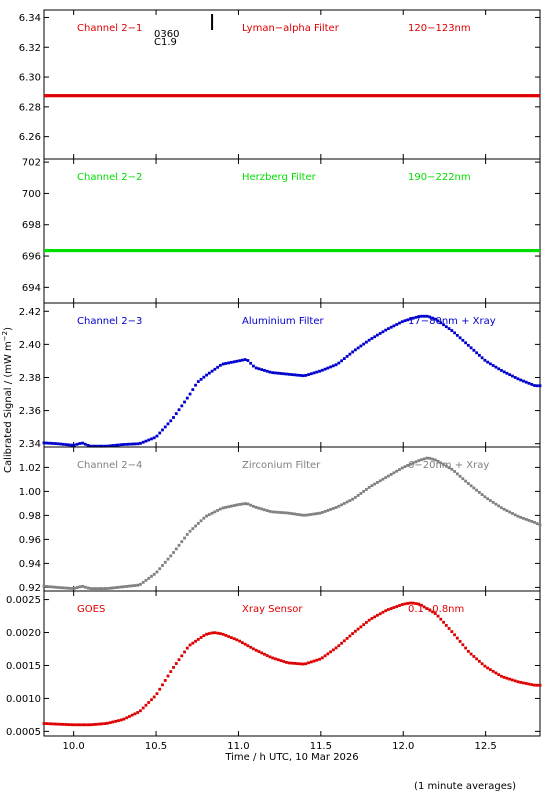  I want to click on panel-label: Xray Sensor, so click(272, 609).